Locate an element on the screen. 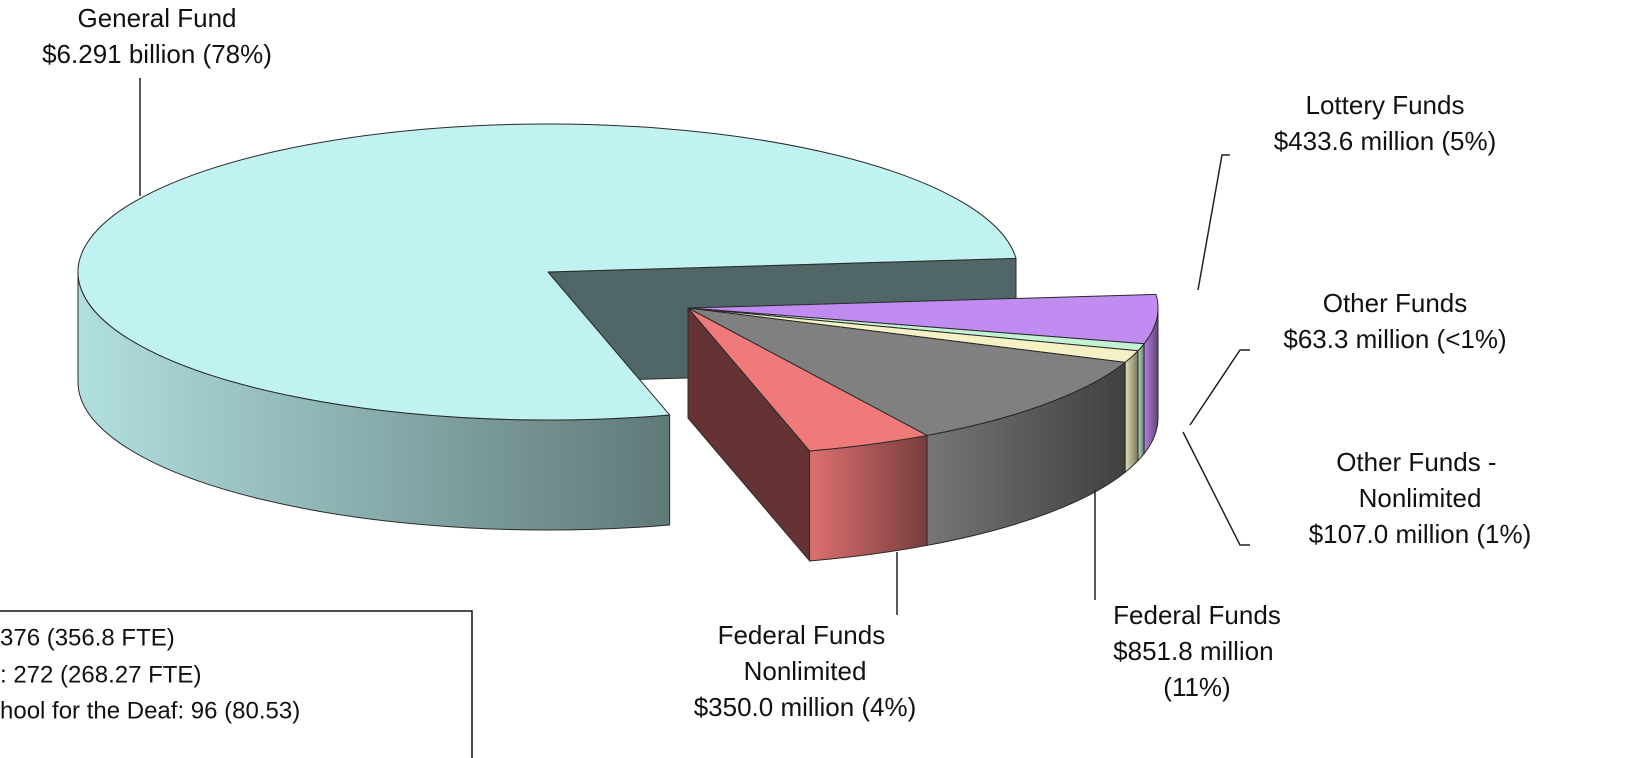 The image size is (1646, 758). slice-value-label: $350.0 million (4%) is located at coordinates (805, 707).